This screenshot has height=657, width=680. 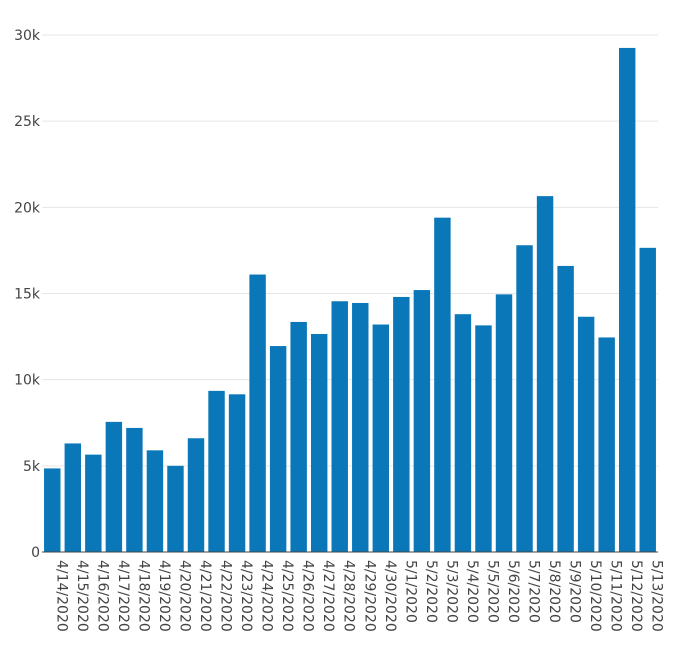 I want to click on x-tick-label: 4/23/2020, so click(x=246, y=596).